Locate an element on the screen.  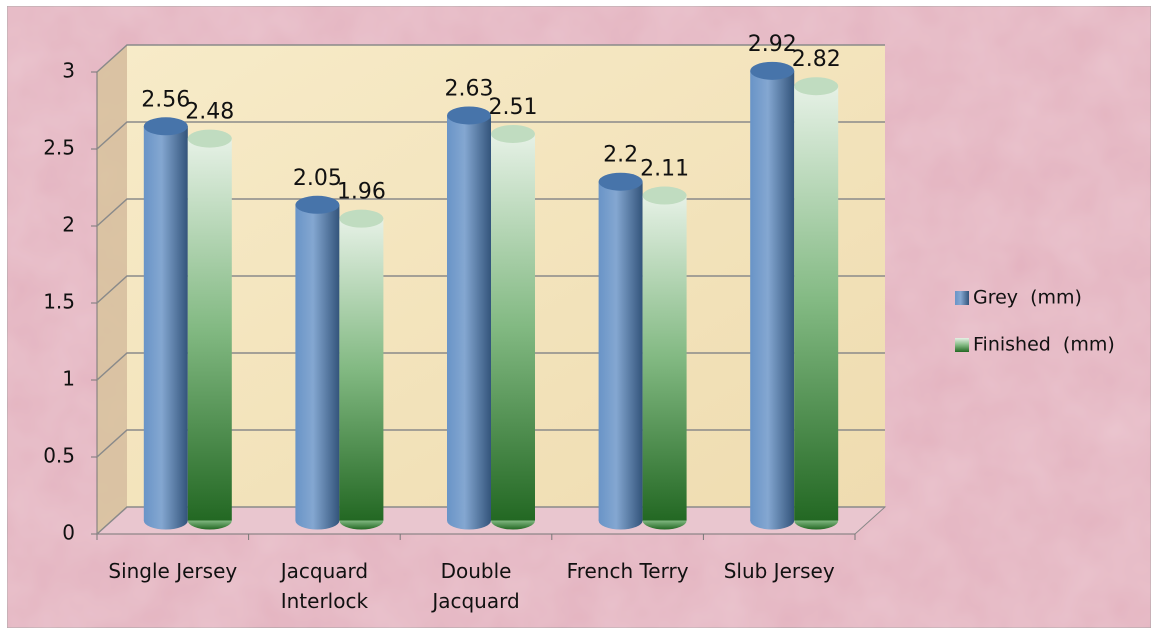
data-label: 2.63 is located at coordinates (469, 88).